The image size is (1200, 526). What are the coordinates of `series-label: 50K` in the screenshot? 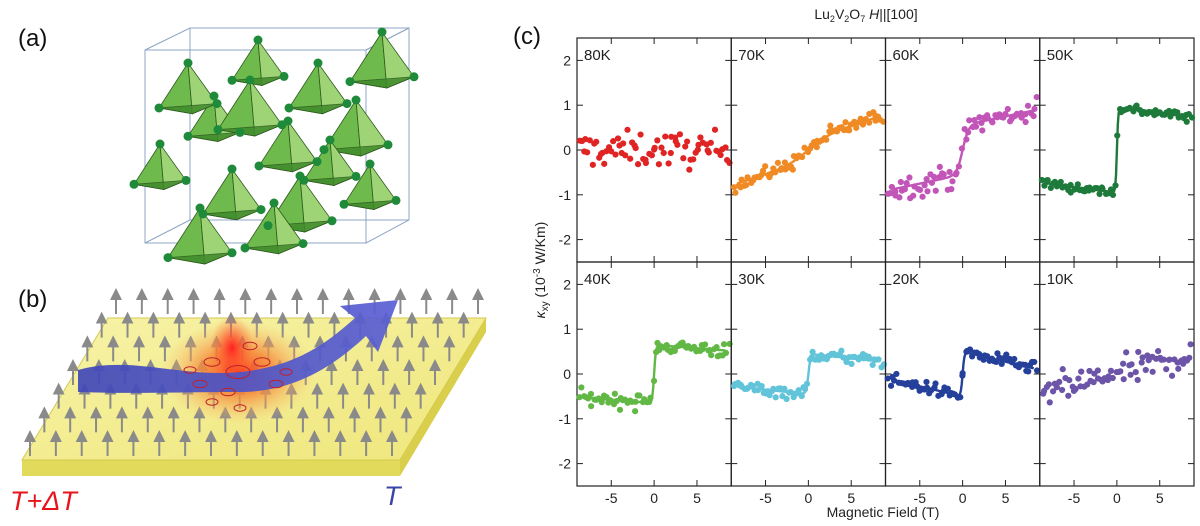 It's located at (1060, 55).